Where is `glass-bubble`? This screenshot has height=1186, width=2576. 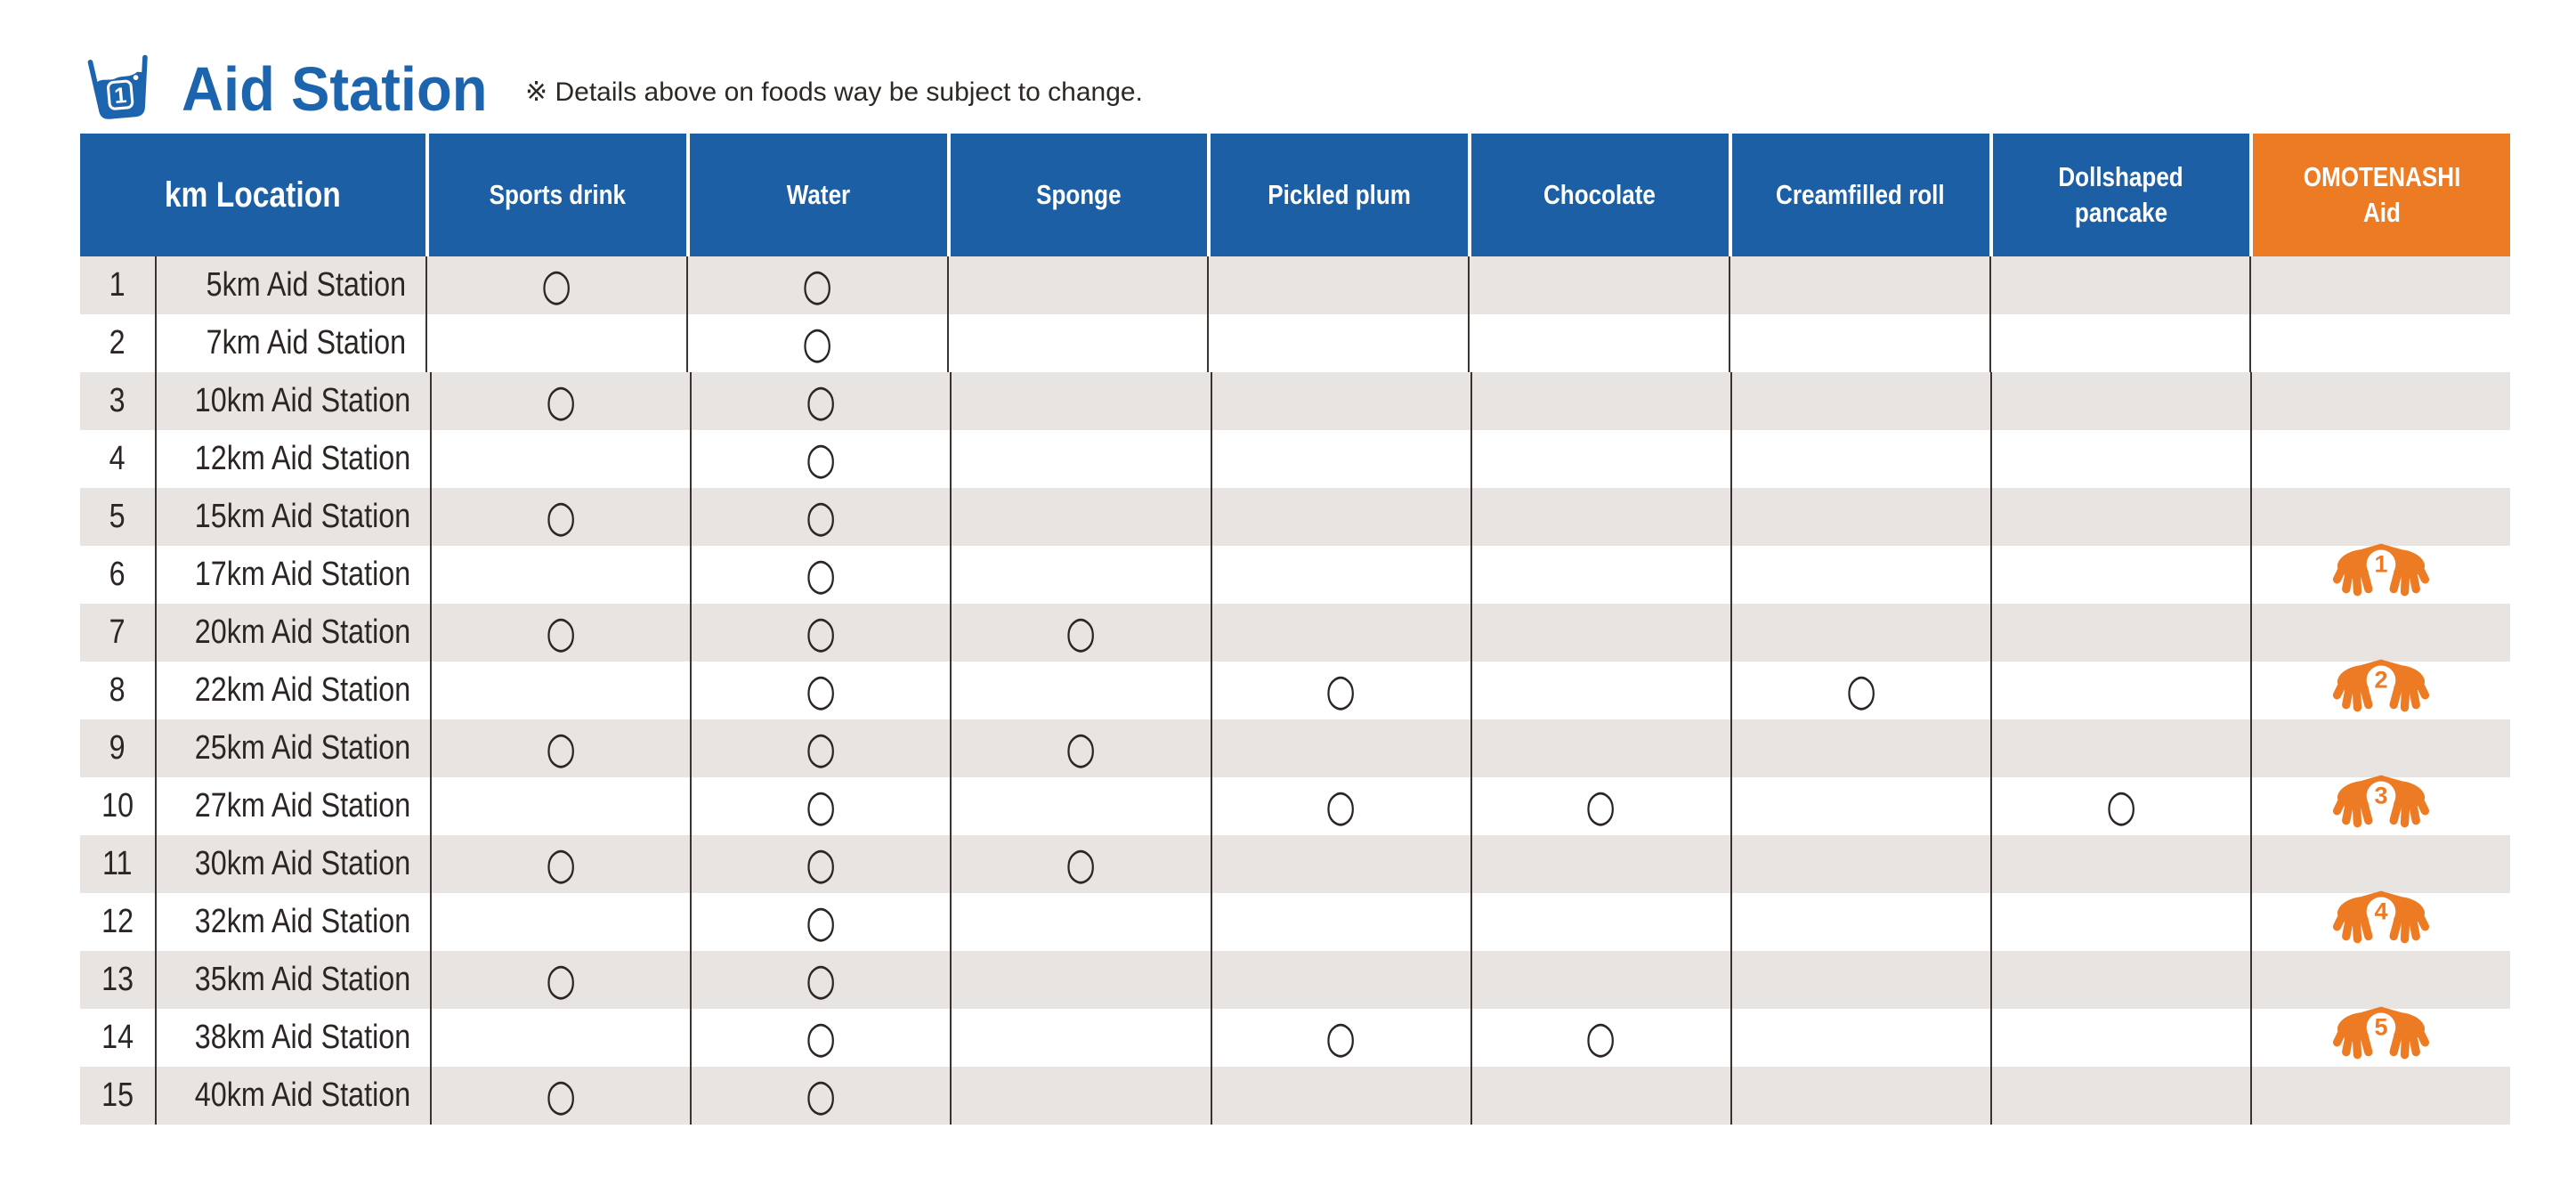
glass-bubble is located at coordinates (136, 77).